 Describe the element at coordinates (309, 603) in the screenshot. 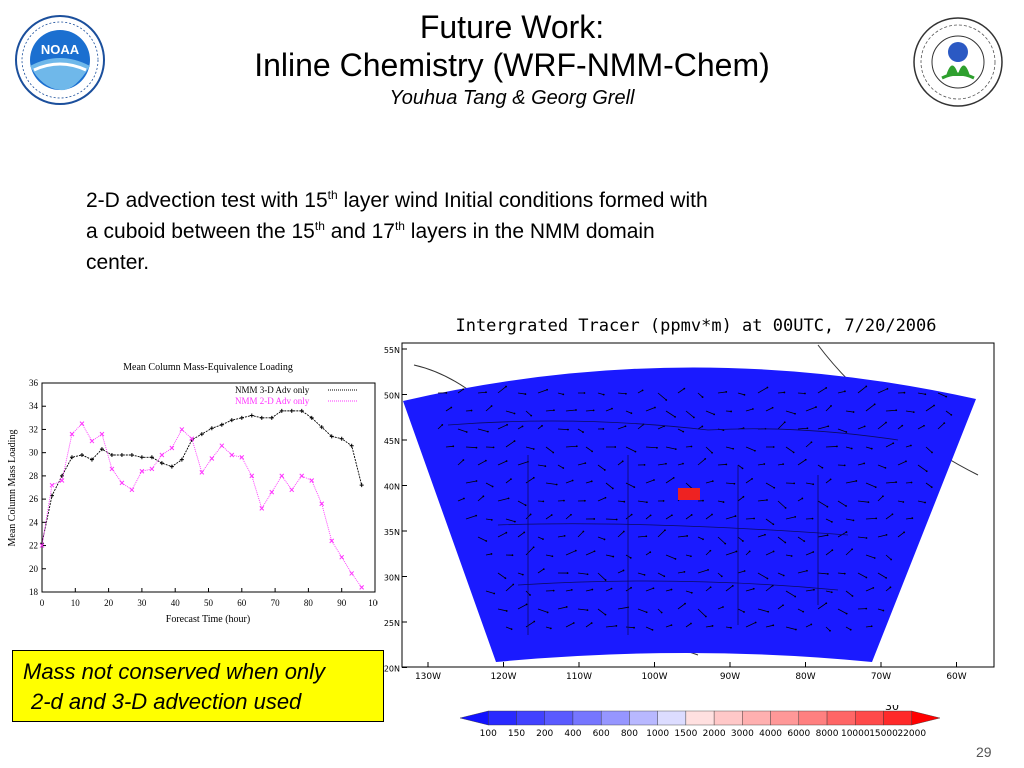

I see `chart-x-tick-label: 80` at that location.